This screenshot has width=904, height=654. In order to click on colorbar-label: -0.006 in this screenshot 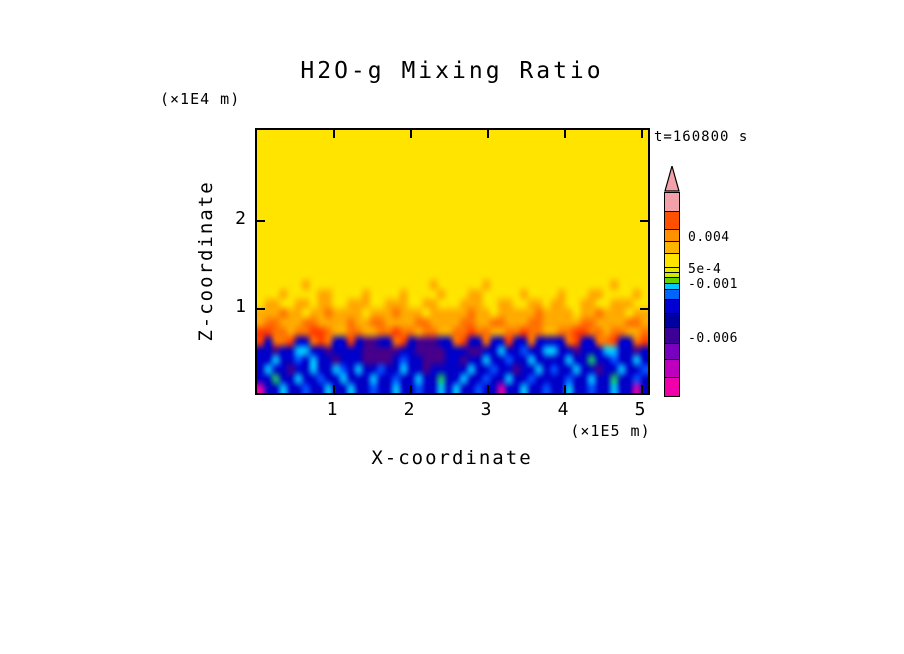, I will do `click(713, 338)`.